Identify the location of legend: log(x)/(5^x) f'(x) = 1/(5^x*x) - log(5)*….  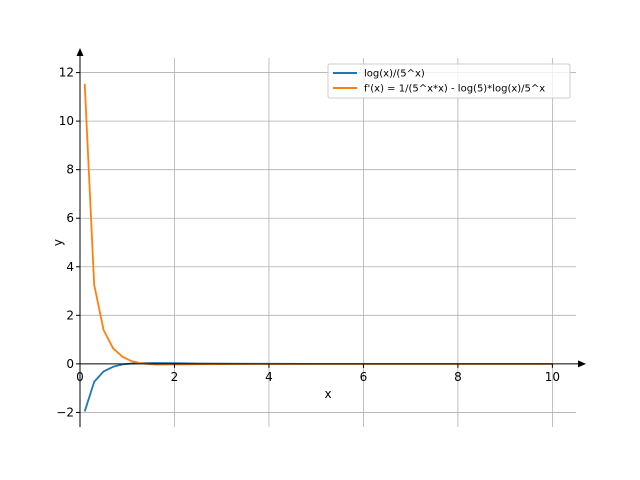
(449, 81).